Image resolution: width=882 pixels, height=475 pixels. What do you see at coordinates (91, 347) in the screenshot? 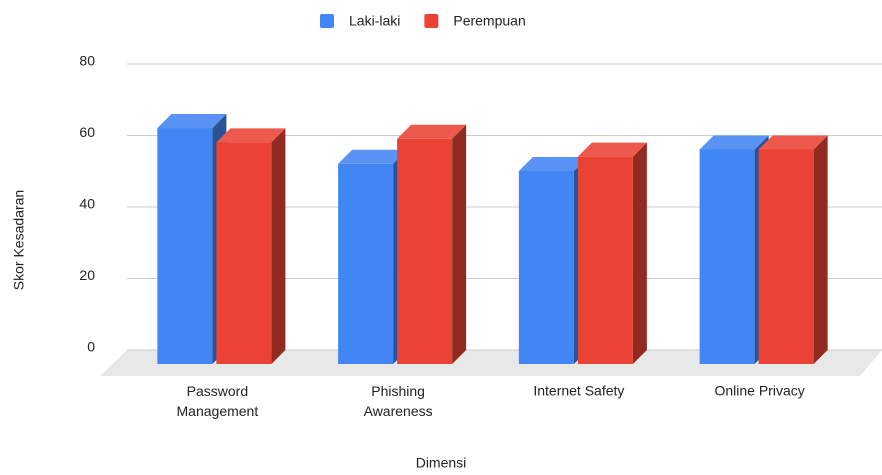
I see `y-tick-label: 0` at bounding box center [91, 347].